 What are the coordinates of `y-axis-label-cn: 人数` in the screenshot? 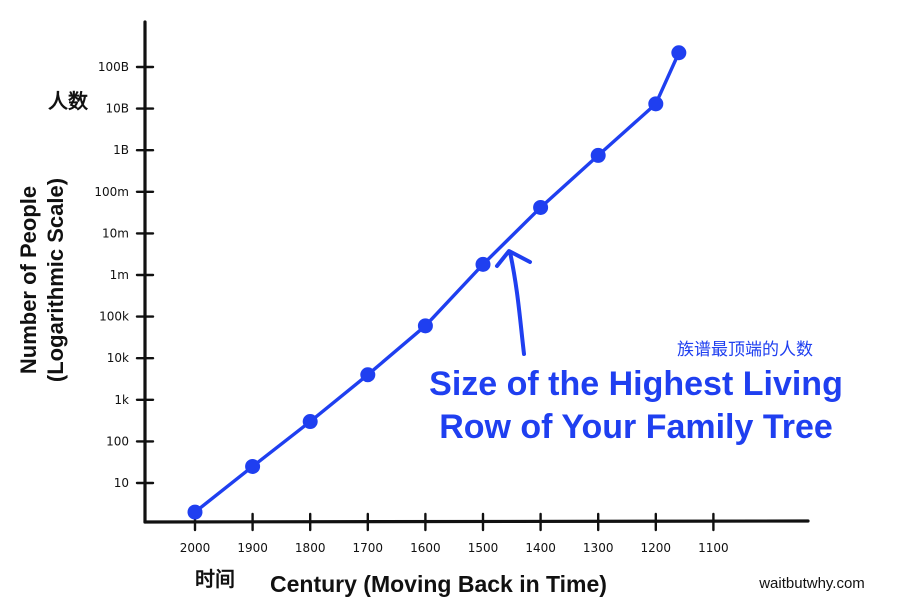 It's located at (68, 101).